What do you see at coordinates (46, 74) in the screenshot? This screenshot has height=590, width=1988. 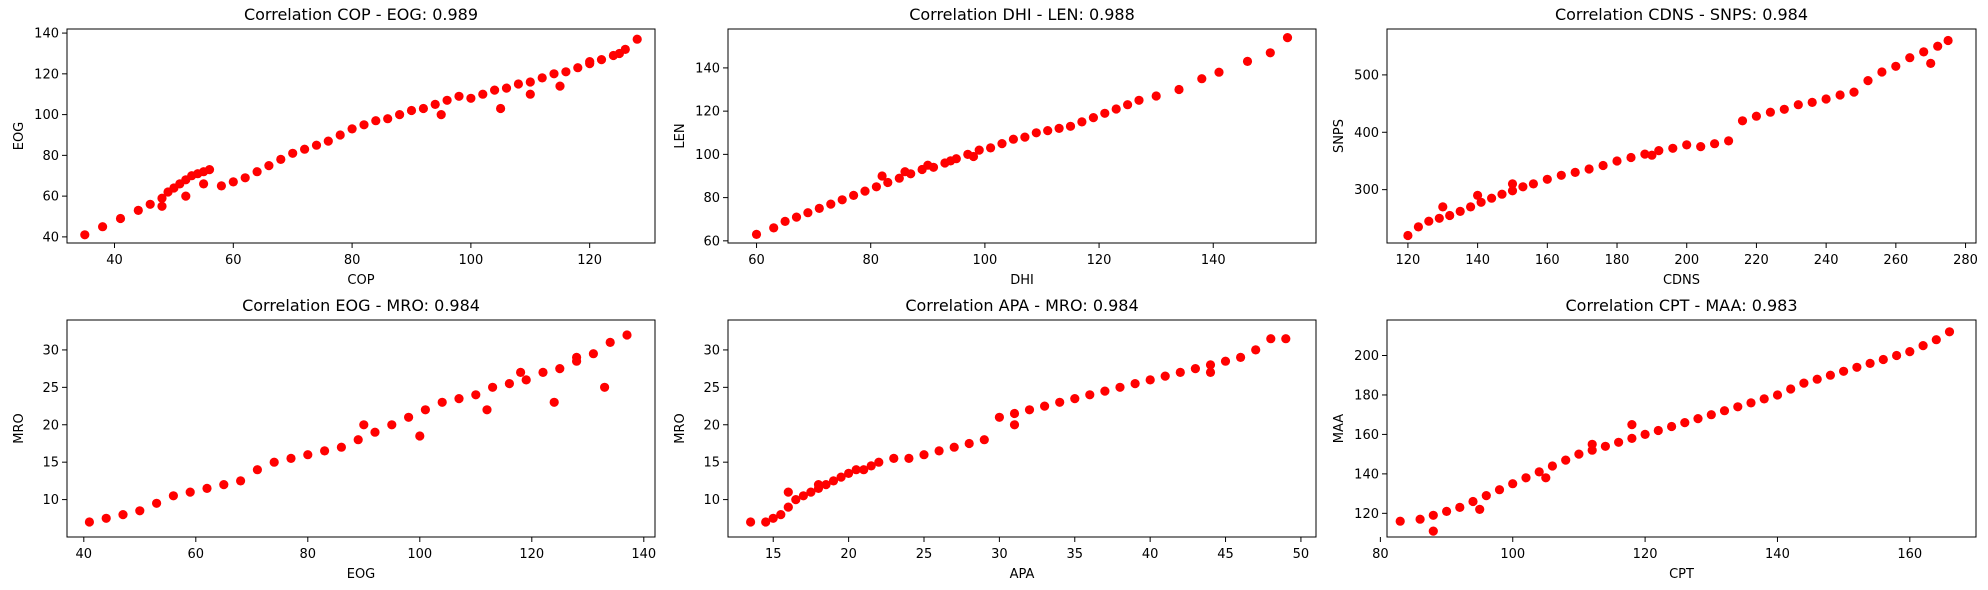 I see `y-tick-label: 120` at bounding box center [46, 74].